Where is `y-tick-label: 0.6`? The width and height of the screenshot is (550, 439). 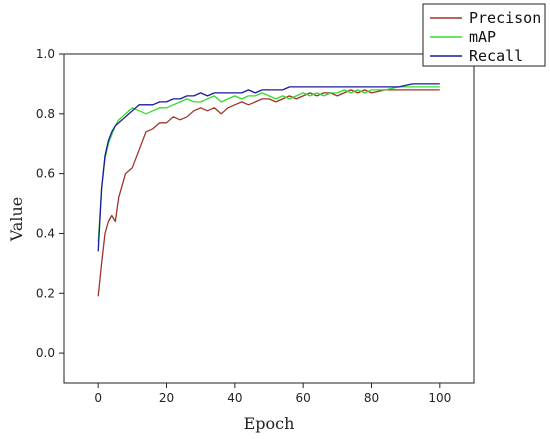
y-tick-label: 0.6 is located at coordinates (45, 174).